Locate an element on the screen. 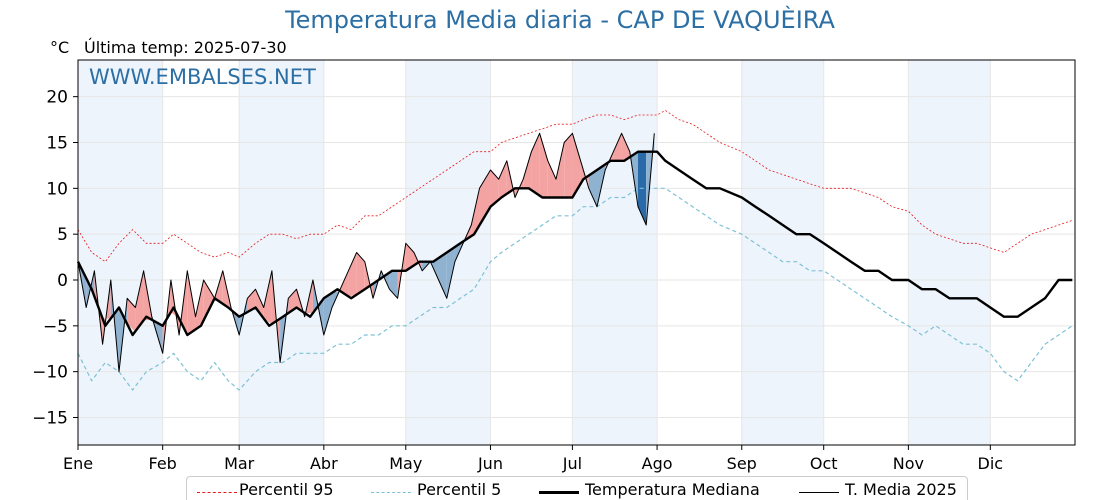  month-band-sep is located at coordinates (782, 252).